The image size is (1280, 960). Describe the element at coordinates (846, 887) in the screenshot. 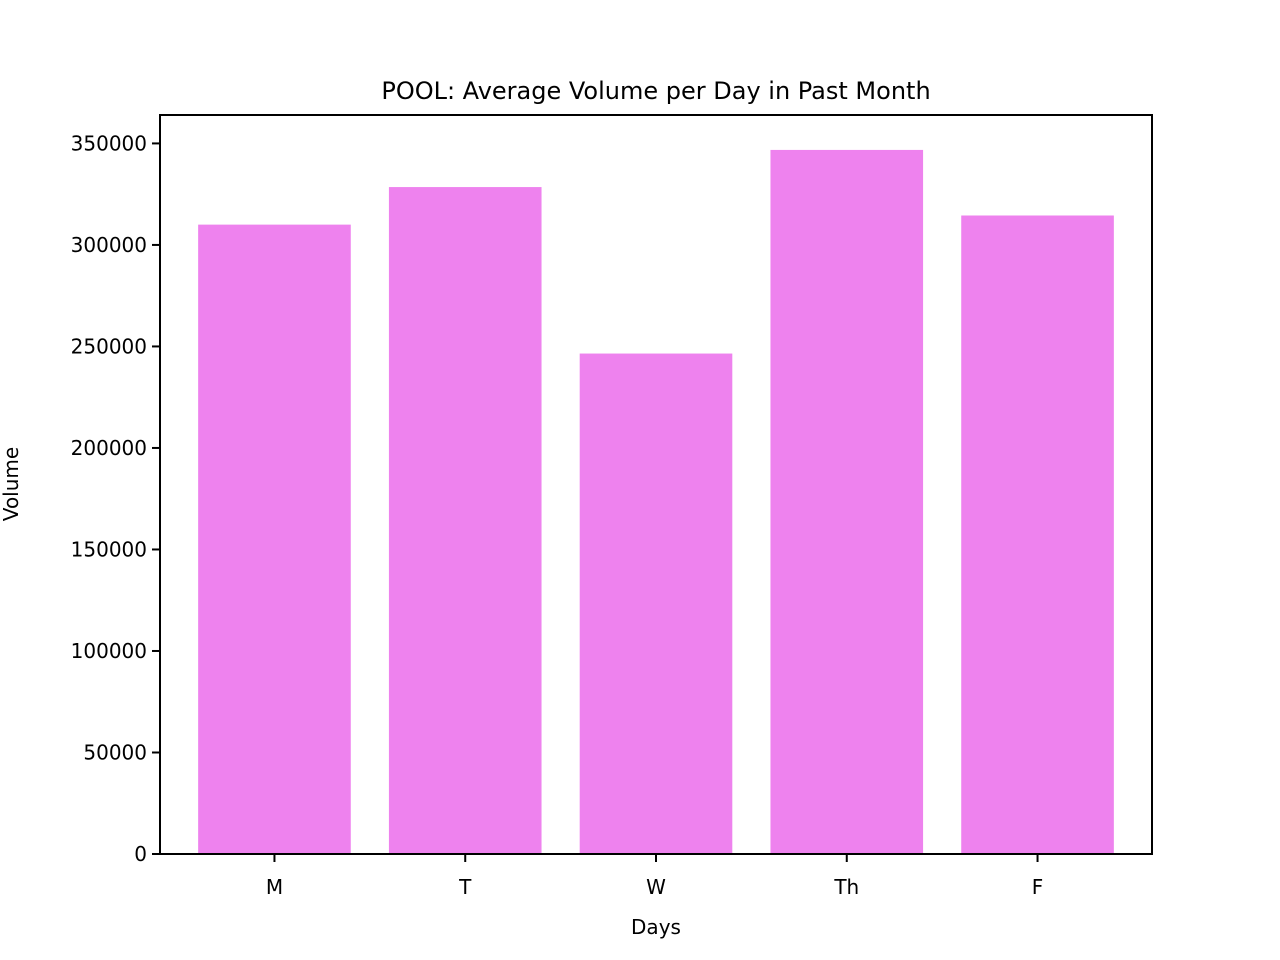

I see `x-tick-label: Th` at that location.